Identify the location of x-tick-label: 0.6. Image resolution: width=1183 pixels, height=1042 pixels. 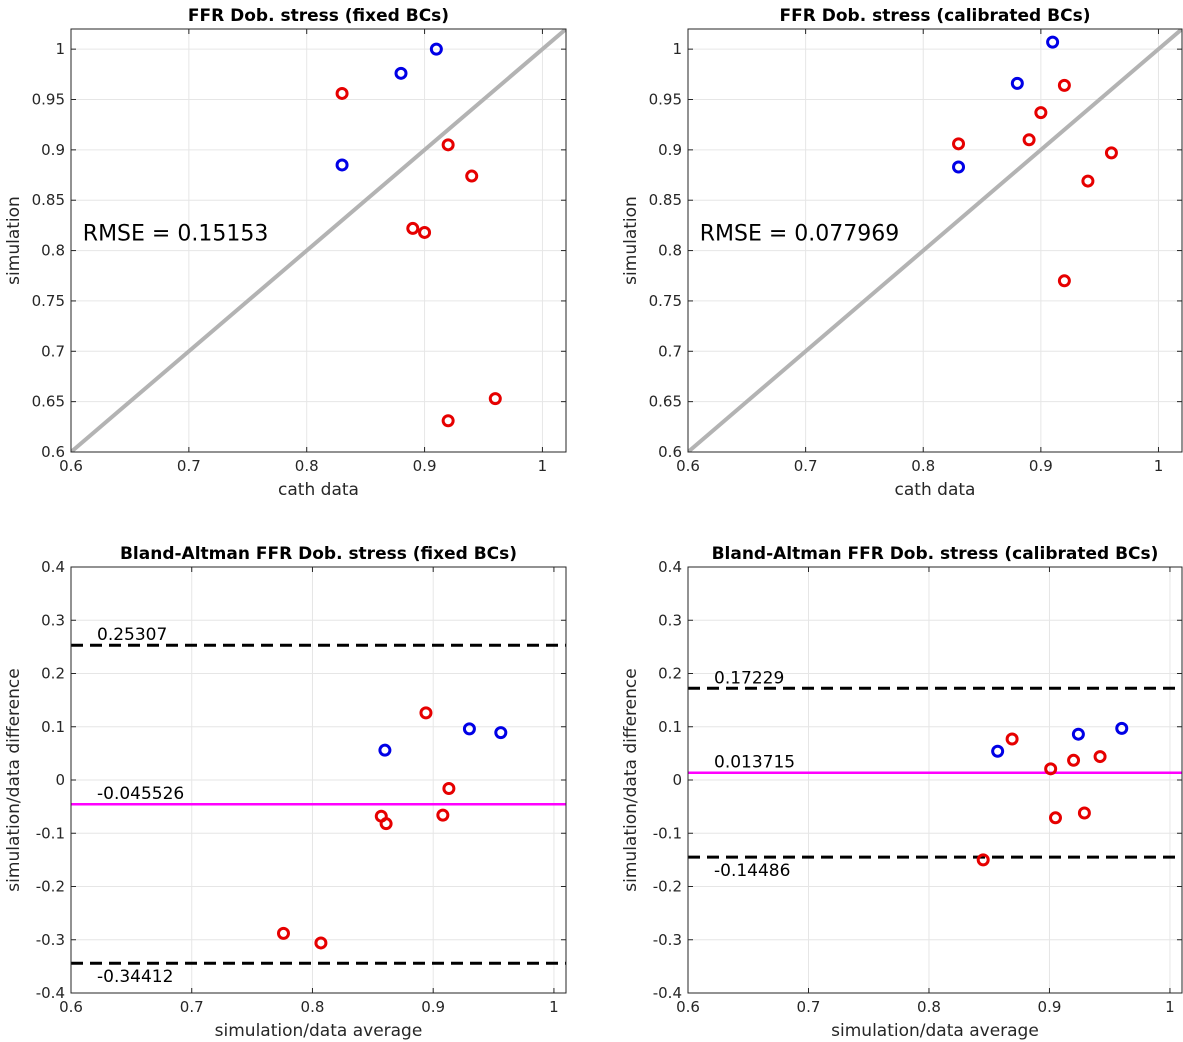
(688, 1007).